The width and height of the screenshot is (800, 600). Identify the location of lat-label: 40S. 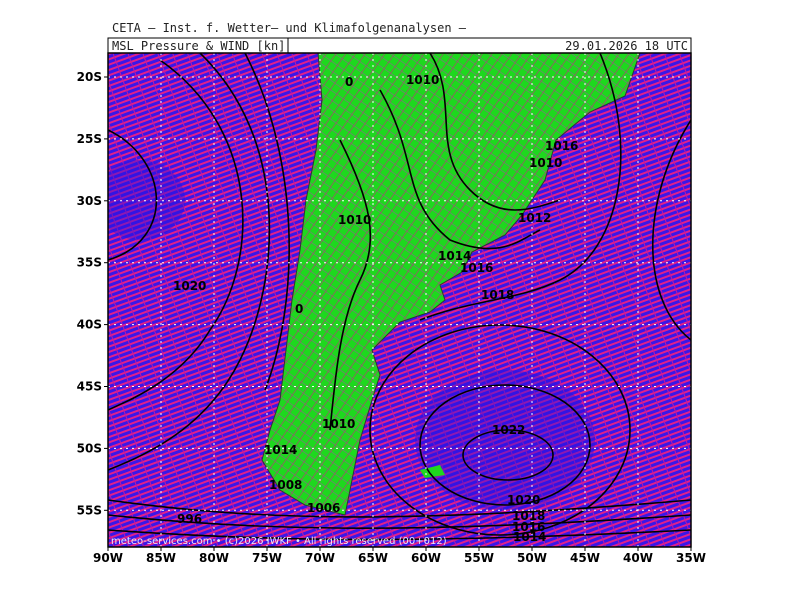
(89, 325).